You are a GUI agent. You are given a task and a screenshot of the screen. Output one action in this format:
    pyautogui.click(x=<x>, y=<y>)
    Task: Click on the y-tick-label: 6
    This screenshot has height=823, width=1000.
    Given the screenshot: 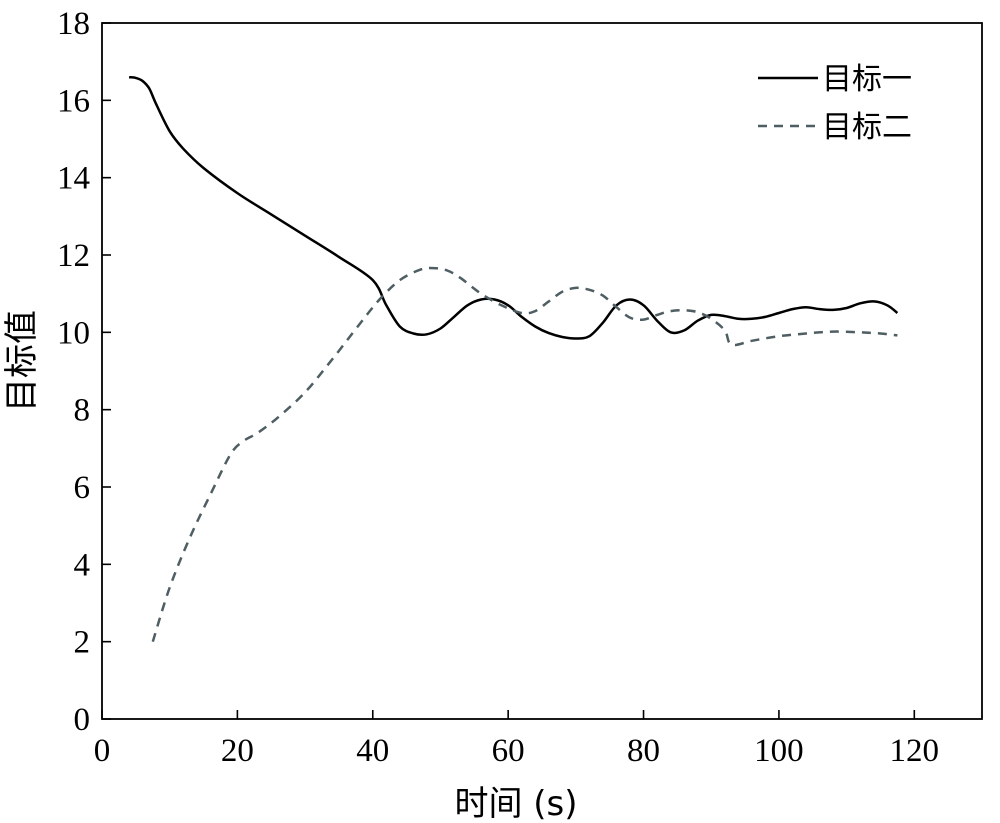 What is the action you would take?
    pyautogui.click(x=82, y=488)
    